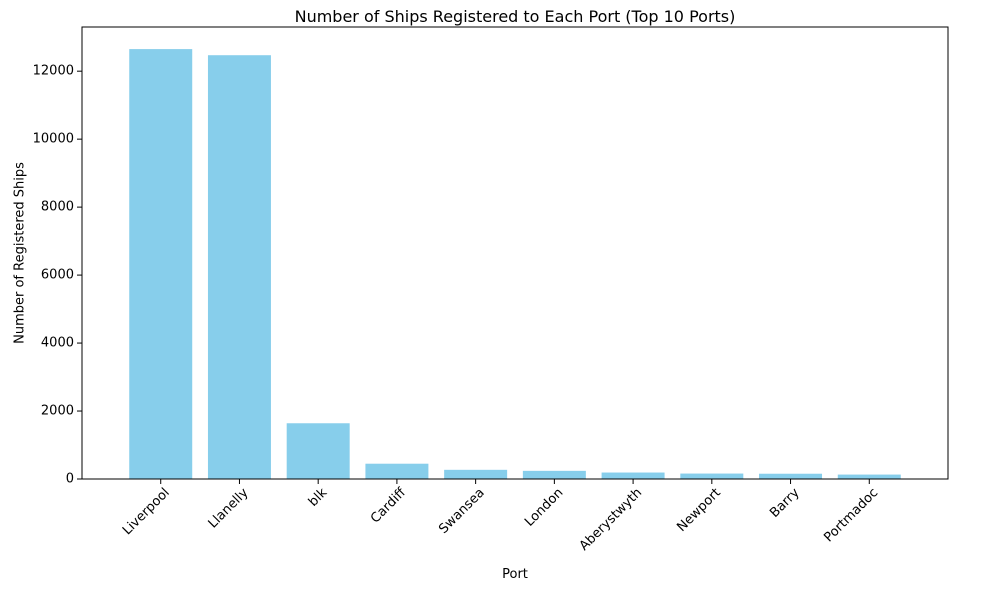 The image size is (989, 590). What do you see at coordinates (544, 507) in the screenshot?
I see `x-tick-label-london: London` at bounding box center [544, 507].